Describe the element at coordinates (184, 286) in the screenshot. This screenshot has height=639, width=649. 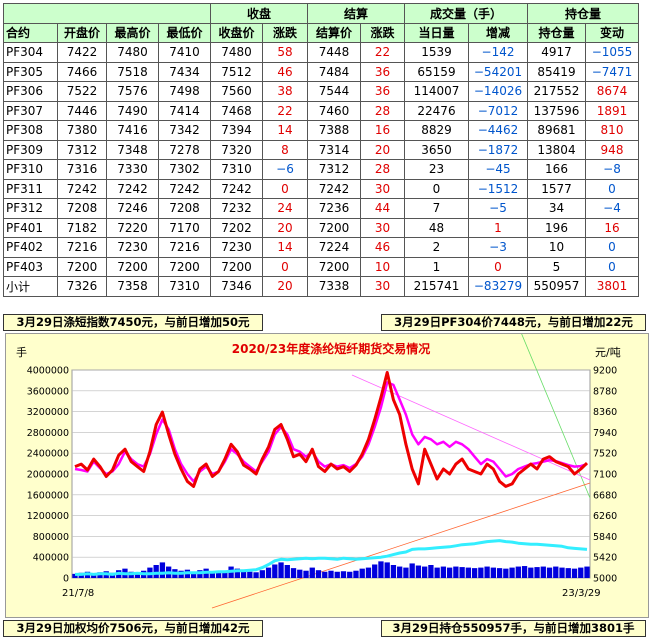
I see `table-cell: 7310` at that location.